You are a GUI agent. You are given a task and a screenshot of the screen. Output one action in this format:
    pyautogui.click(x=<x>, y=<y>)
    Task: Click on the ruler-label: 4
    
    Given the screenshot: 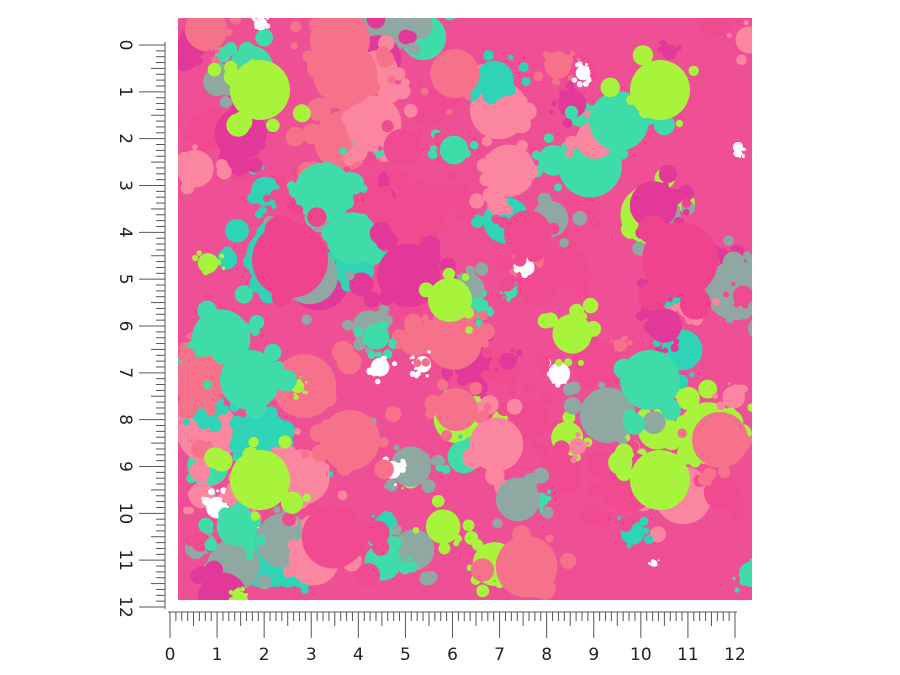 What is the action you would take?
    pyautogui.click(x=358, y=655)
    